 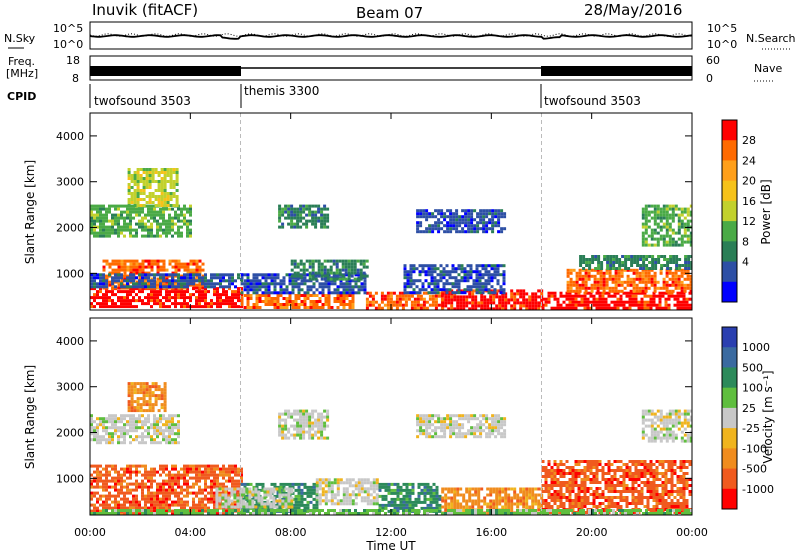 What do you see at coordinates (21, 61) in the screenshot?
I see `freq-label-line1: Freq.` at bounding box center [21, 61].